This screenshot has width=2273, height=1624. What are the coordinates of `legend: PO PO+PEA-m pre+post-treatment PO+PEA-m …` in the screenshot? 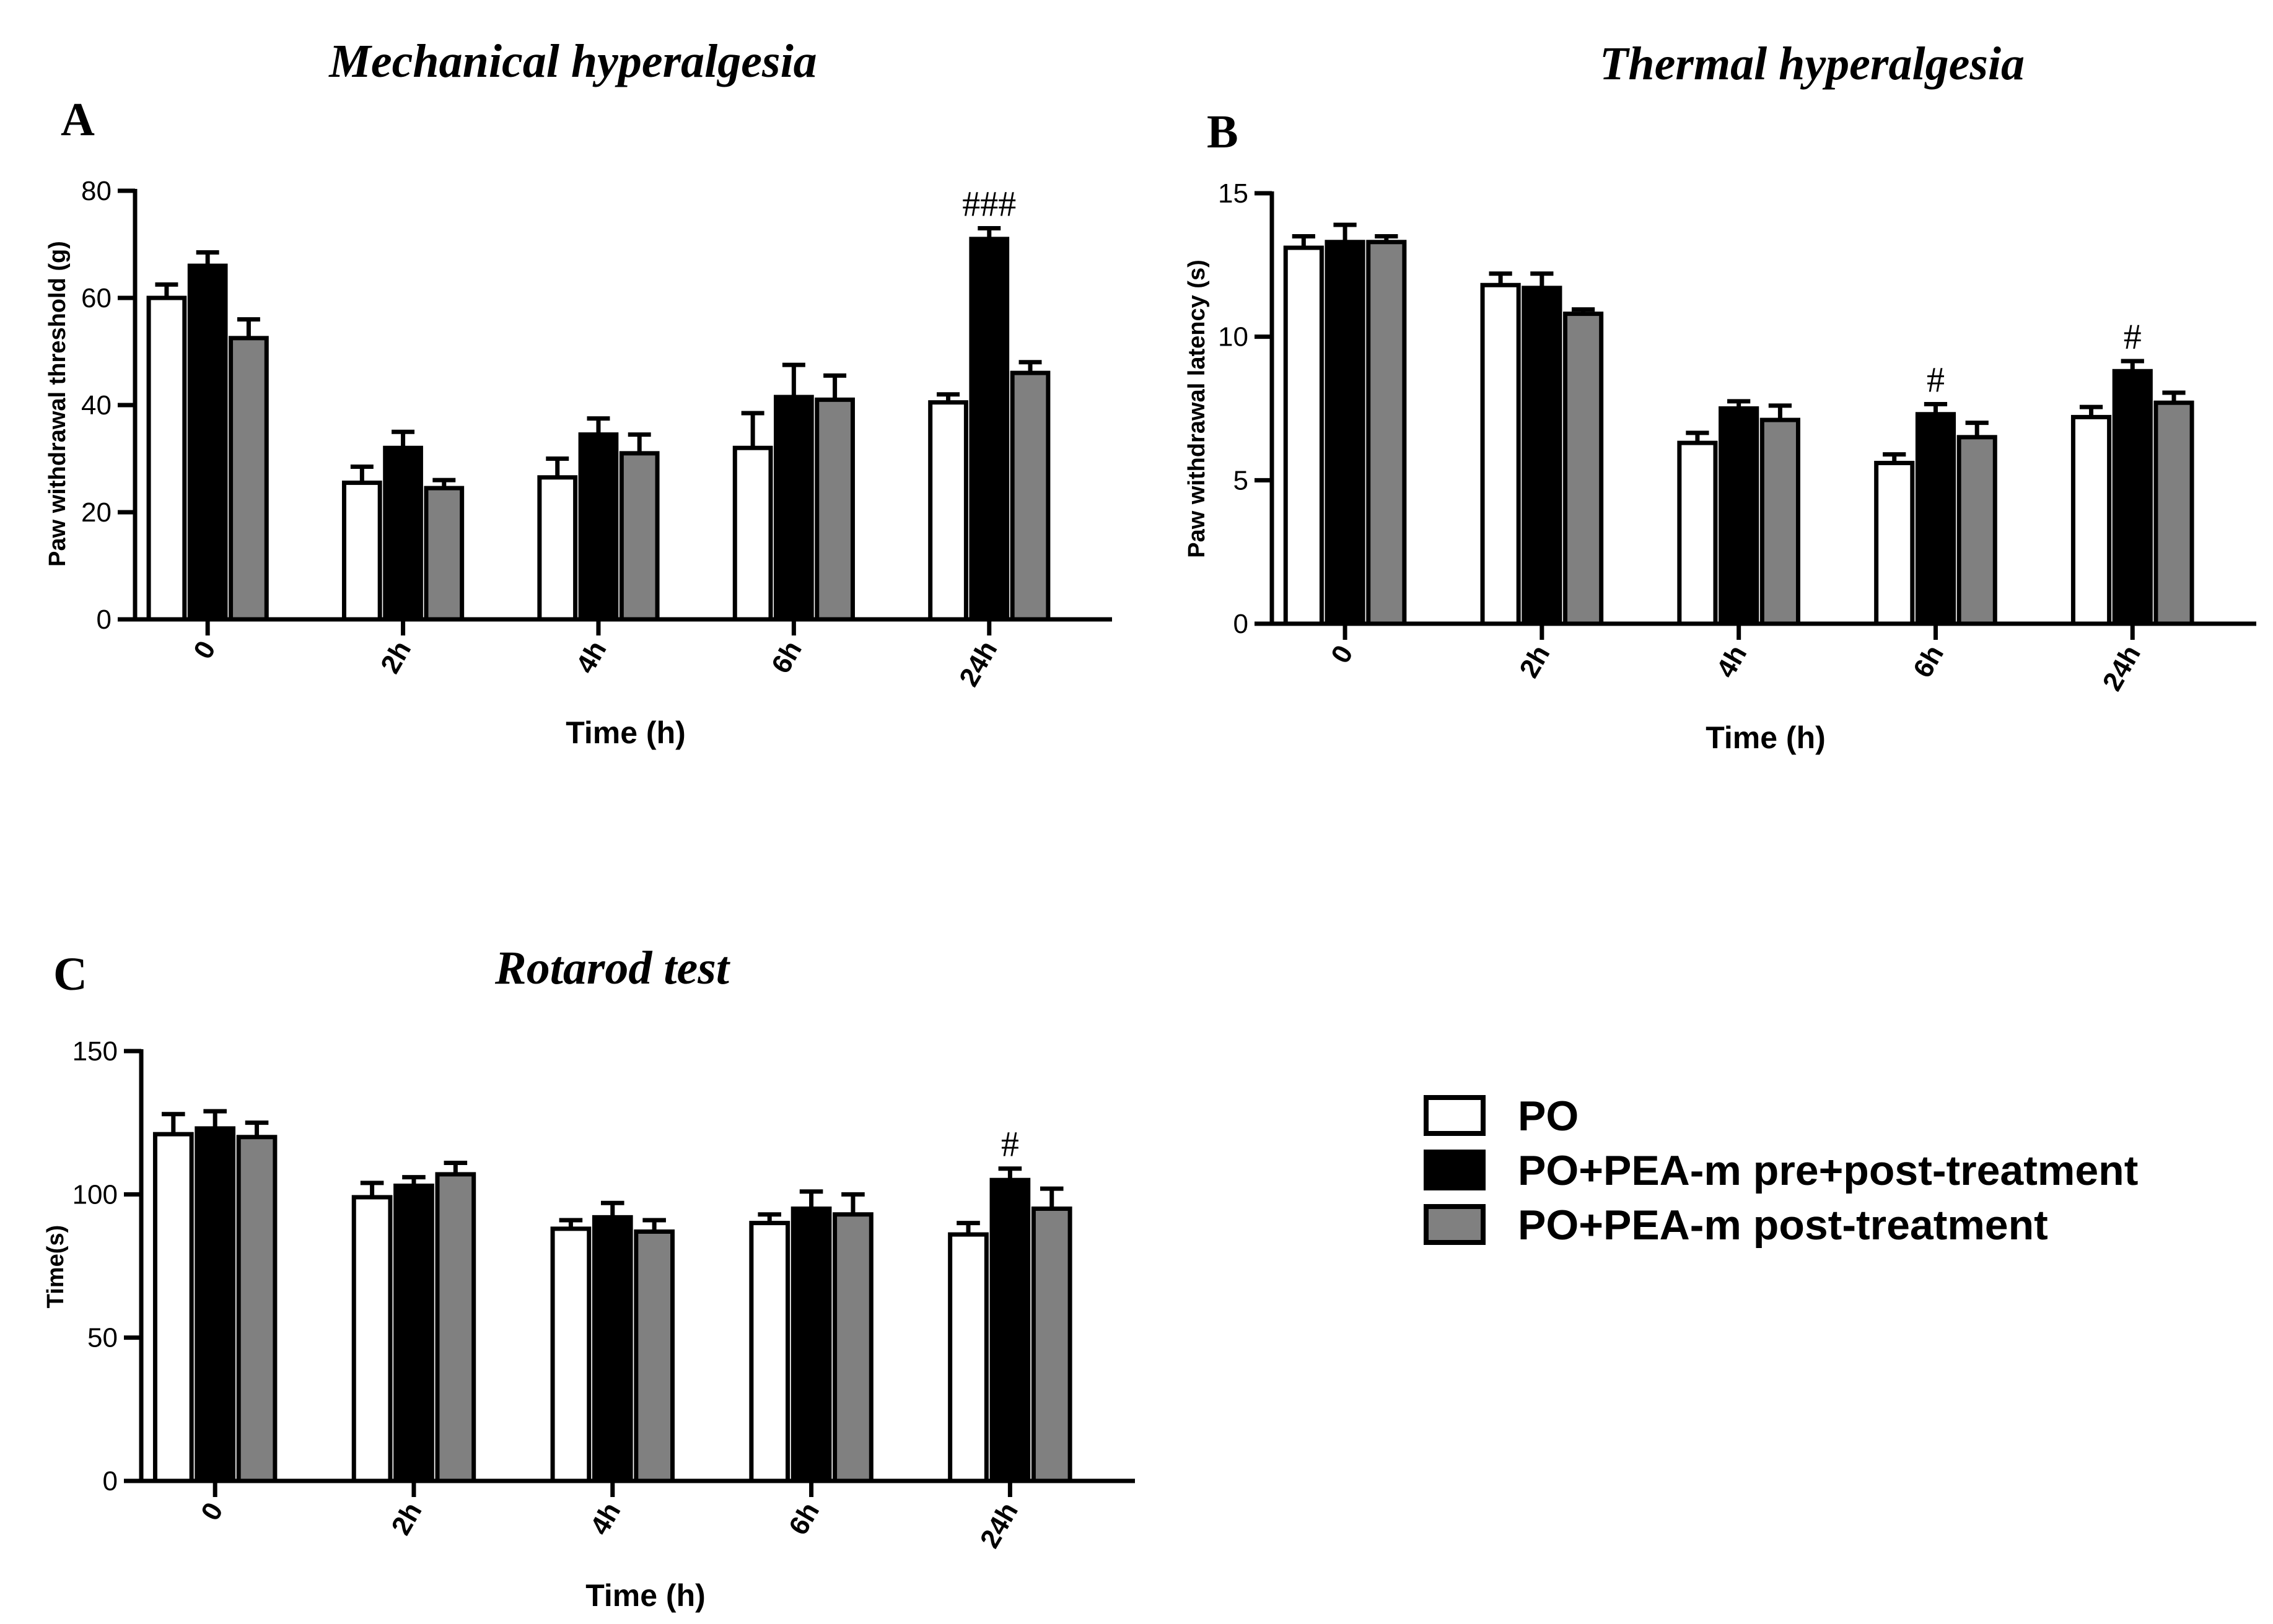 It's located at (1781, 1171).